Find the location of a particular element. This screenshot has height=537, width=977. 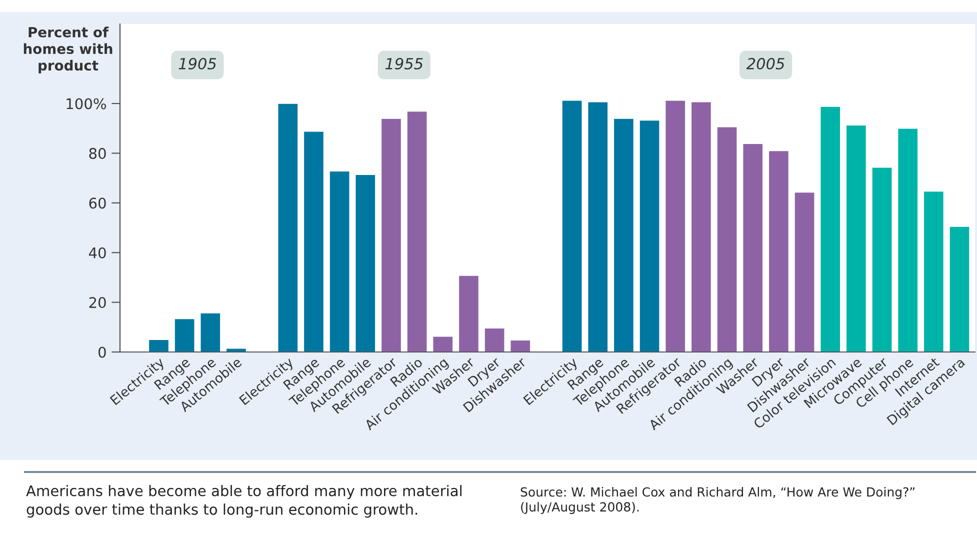

y-tick-label: 60 is located at coordinates (97, 203).